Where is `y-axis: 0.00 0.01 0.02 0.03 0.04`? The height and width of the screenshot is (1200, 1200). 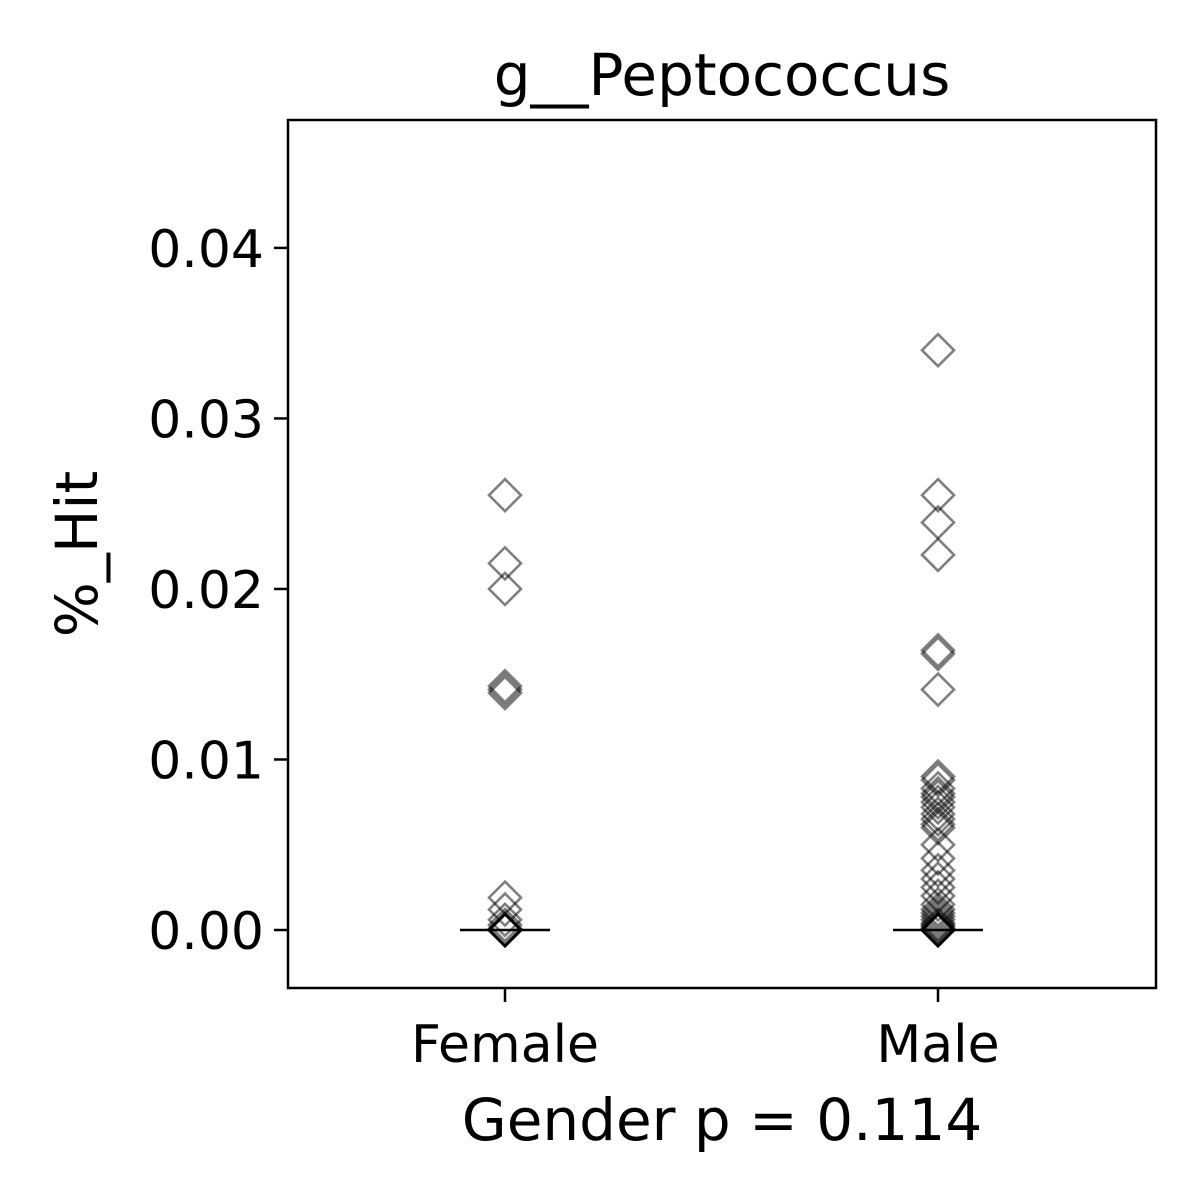
y-axis: 0.00 0.01 0.02 0.03 0.04 is located at coordinates (218, 591).